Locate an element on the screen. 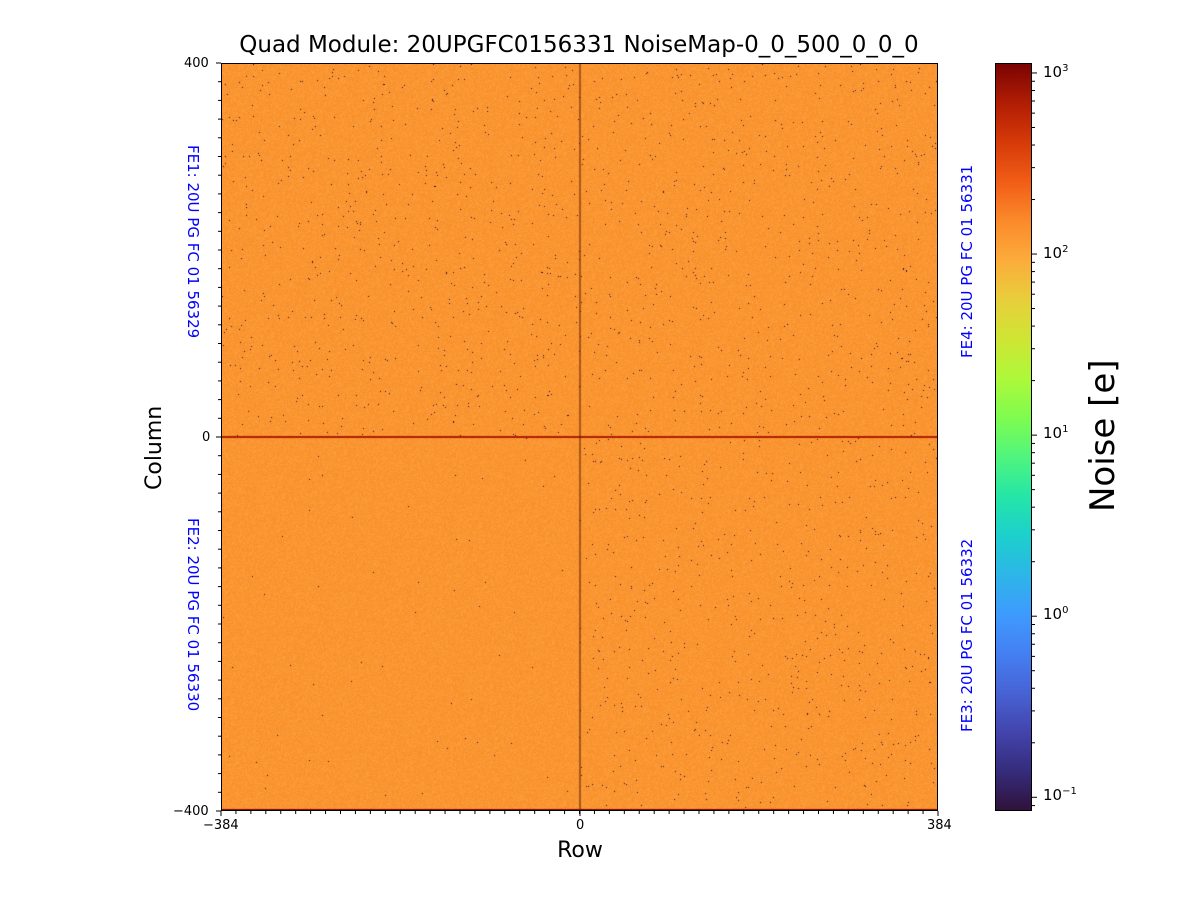 This screenshot has height=900, width=1200. y-tick-label-bottom: −400 is located at coordinates (191, 811).